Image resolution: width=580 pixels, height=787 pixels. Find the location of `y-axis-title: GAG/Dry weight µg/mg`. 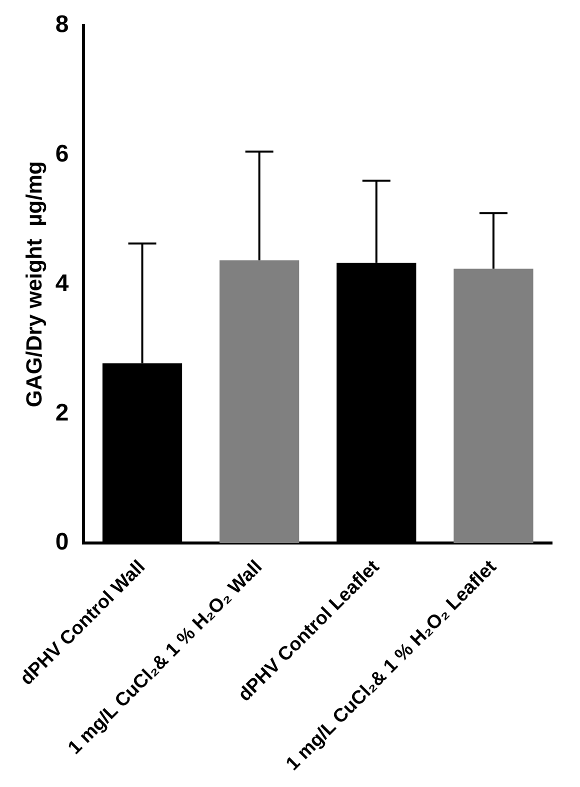

y-axis-title: GAG/Dry weight µg/mg is located at coordinates (33, 284).